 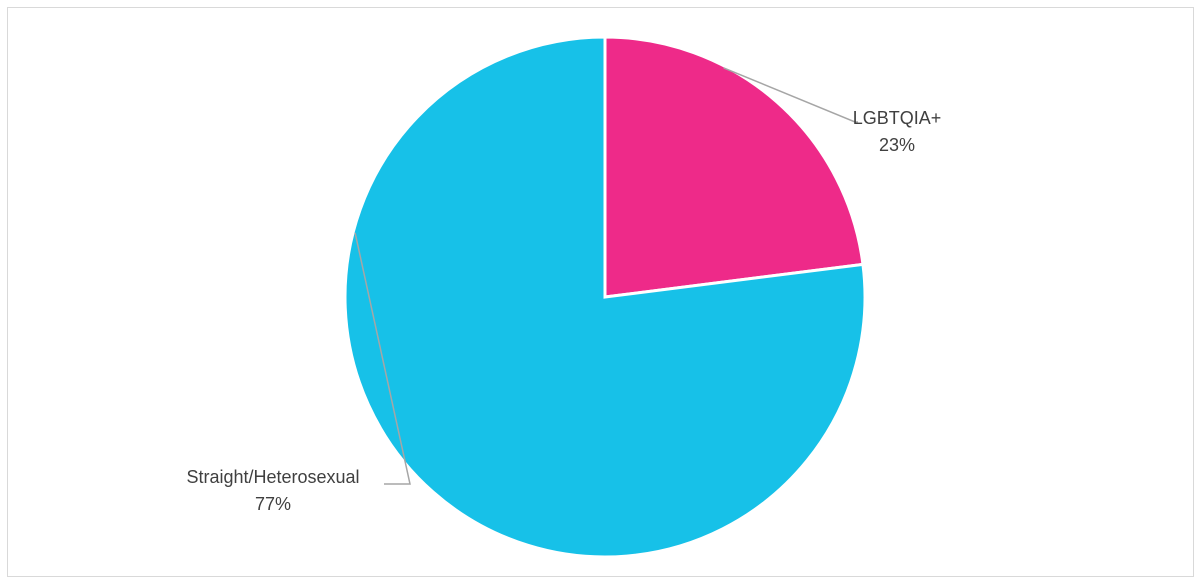 I want to click on slice-label-straight: Straight/Heterosexual, so click(x=272, y=477).